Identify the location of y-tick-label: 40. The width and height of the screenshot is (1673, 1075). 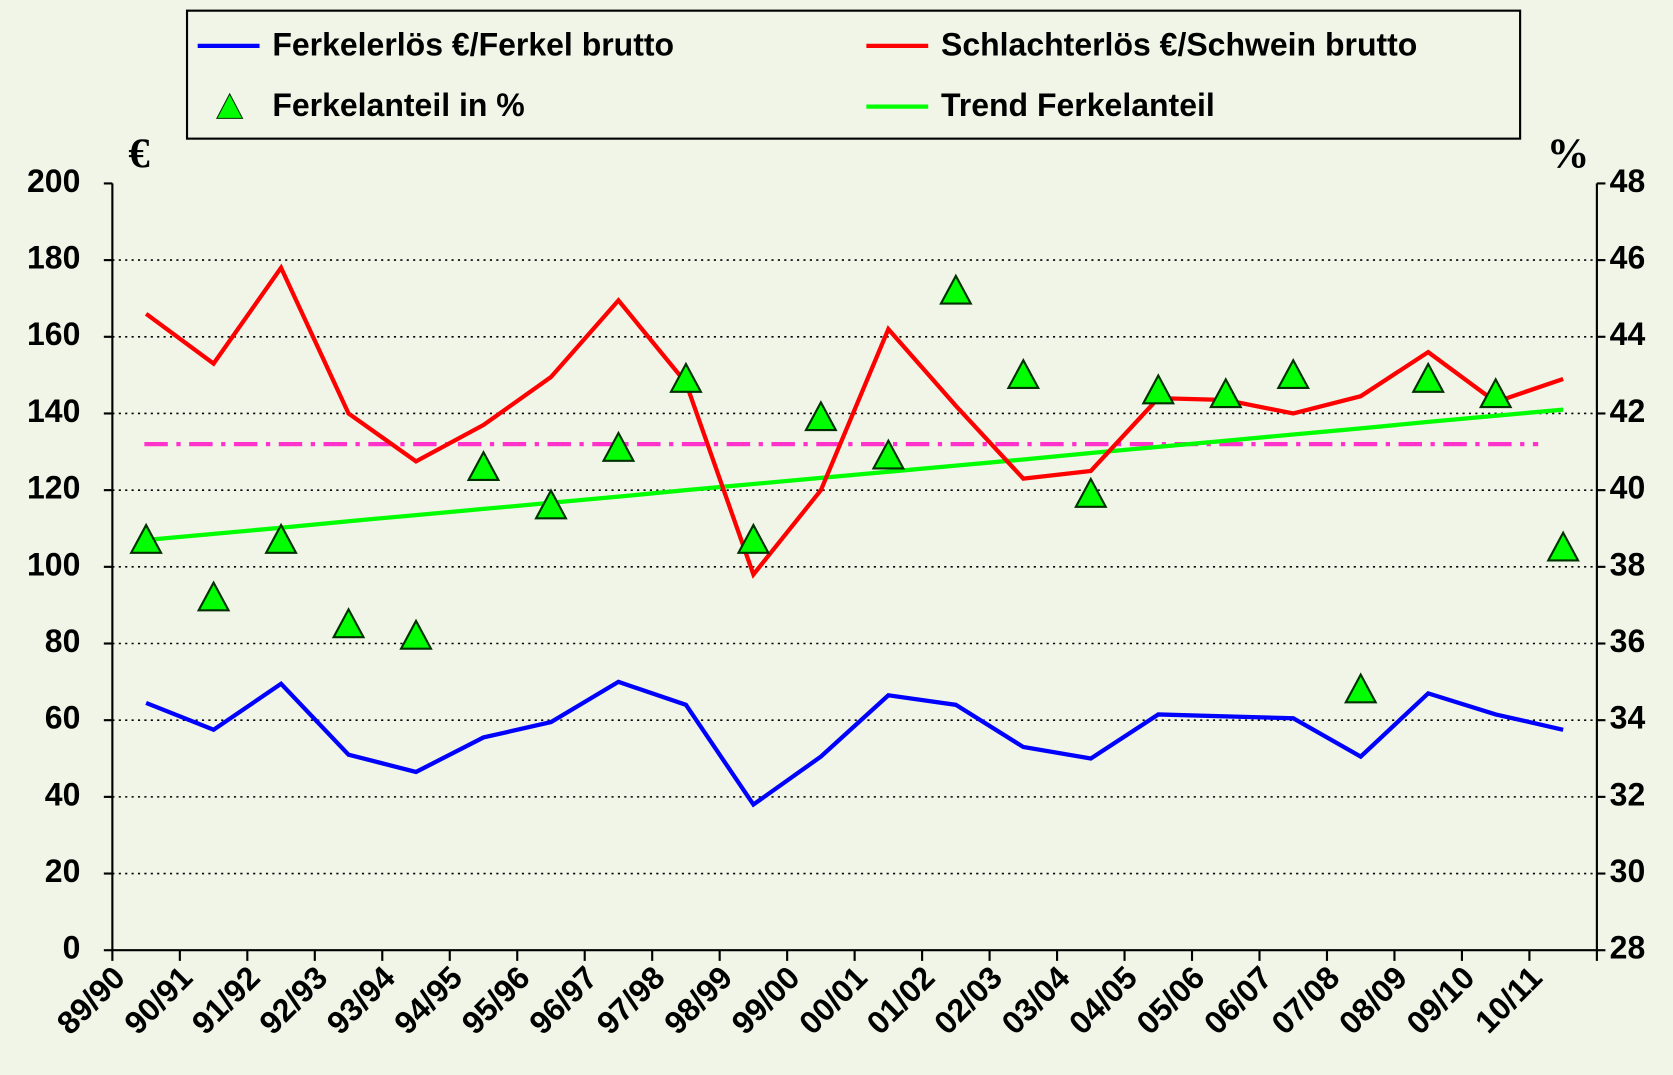
(63, 794).